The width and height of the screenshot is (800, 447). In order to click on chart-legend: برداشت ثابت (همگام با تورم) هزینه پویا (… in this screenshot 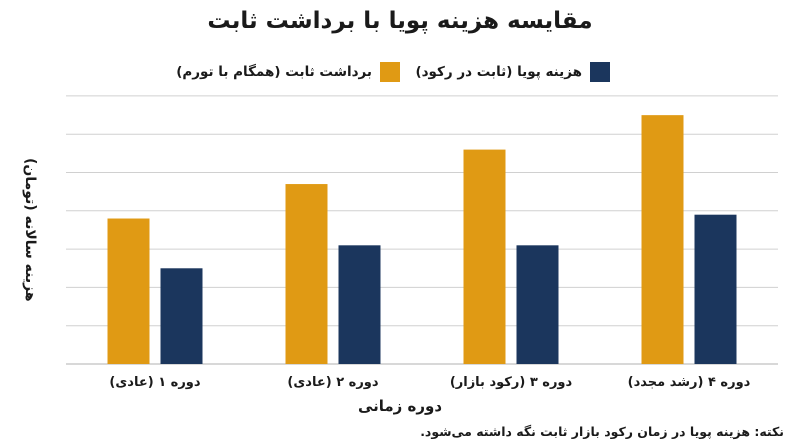, I will do `click(400, 72)`.